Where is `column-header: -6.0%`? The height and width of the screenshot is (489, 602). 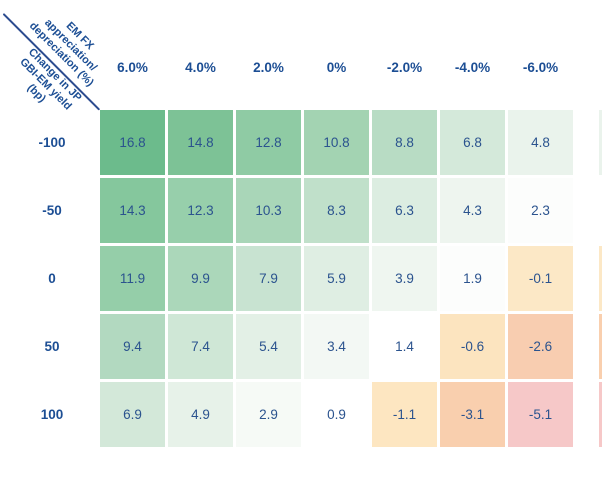 column-header: -6.0% is located at coordinates (540, 67).